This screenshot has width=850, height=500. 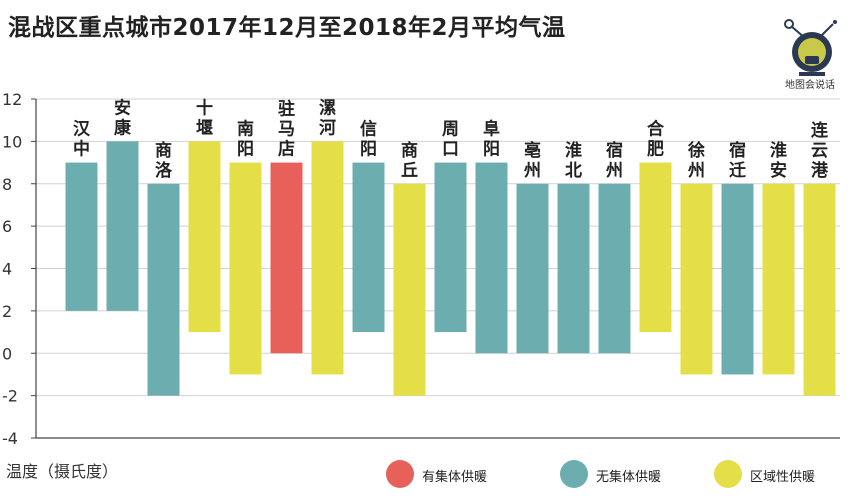 I want to click on bar-合肥, so click(x=655, y=247).